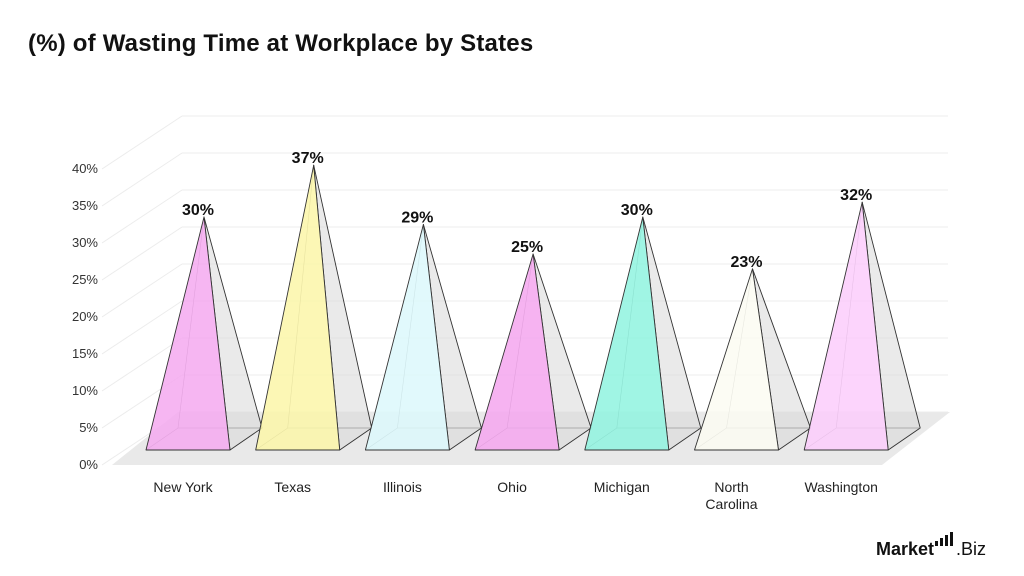 The width and height of the screenshot is (1024, 576). What do you see at coordinates (731, 495) in the screenshot?
I see `category-label: North Carolina` at bounding box center [731, 495].